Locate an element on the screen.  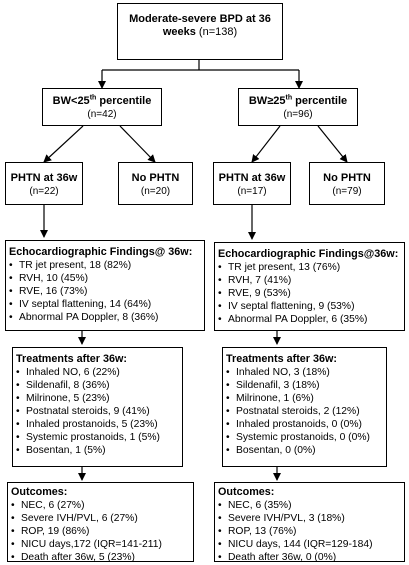
list-item: Severe IVH/PVL, 3 (18%) is located at coordinates (309, 518).